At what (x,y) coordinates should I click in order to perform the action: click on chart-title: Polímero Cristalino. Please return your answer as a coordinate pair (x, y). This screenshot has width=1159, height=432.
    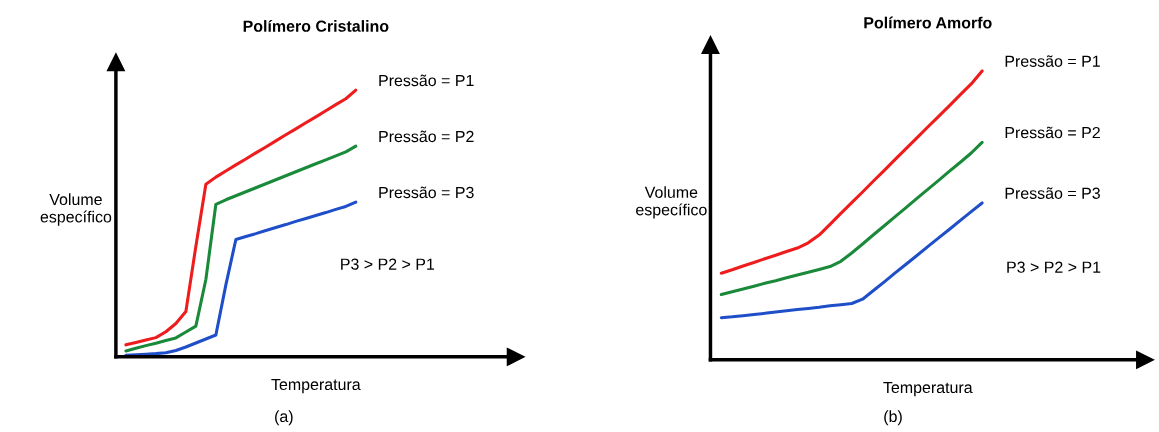
    Looking at the image, I should click on (316, 25).